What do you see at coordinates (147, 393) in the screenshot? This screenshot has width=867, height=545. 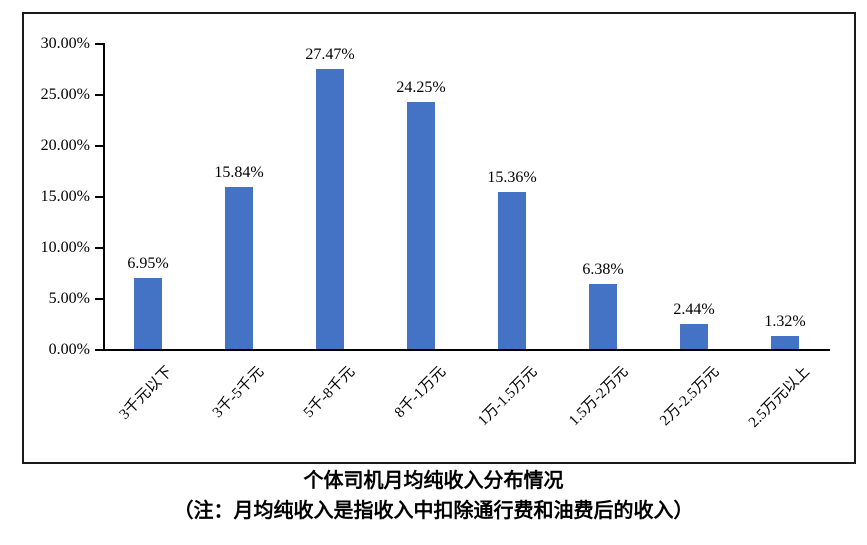 I see `x-tick-label-text: 3千元以下` at bounding box center [147, 393].